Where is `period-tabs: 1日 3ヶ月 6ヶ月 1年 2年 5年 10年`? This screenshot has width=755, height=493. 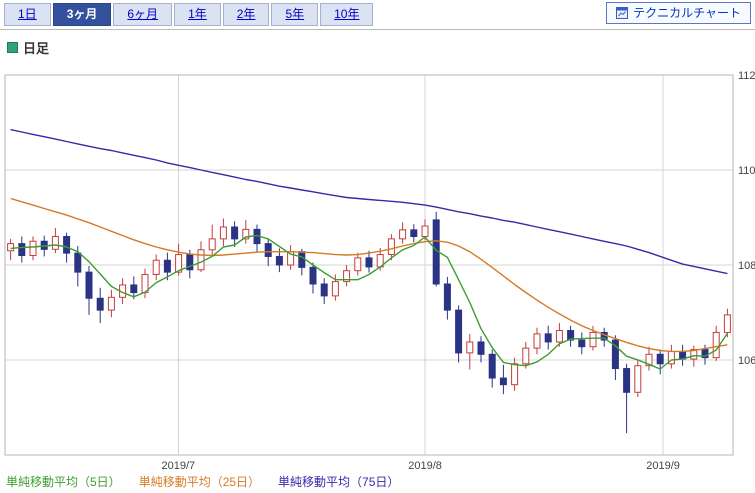 period-tabs: 1日 3ヶ月 6ヶ月 1年 2年 5年 10年 is located at coordinates (189, 14).